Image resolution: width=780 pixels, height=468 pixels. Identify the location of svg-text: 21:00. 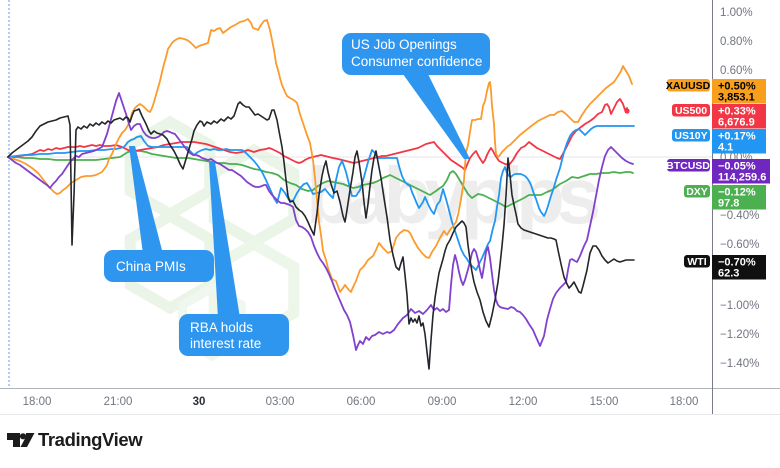
(118, 402).